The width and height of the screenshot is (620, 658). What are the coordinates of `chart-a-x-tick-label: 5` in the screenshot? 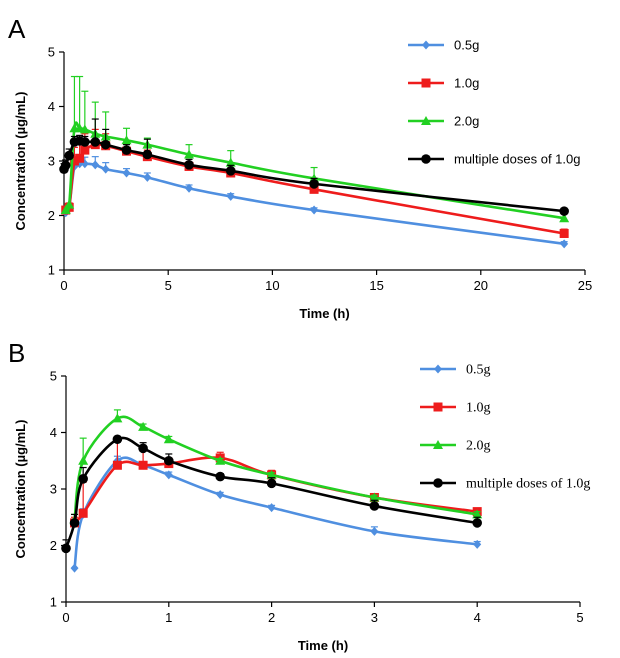 It's located at (168, 285).